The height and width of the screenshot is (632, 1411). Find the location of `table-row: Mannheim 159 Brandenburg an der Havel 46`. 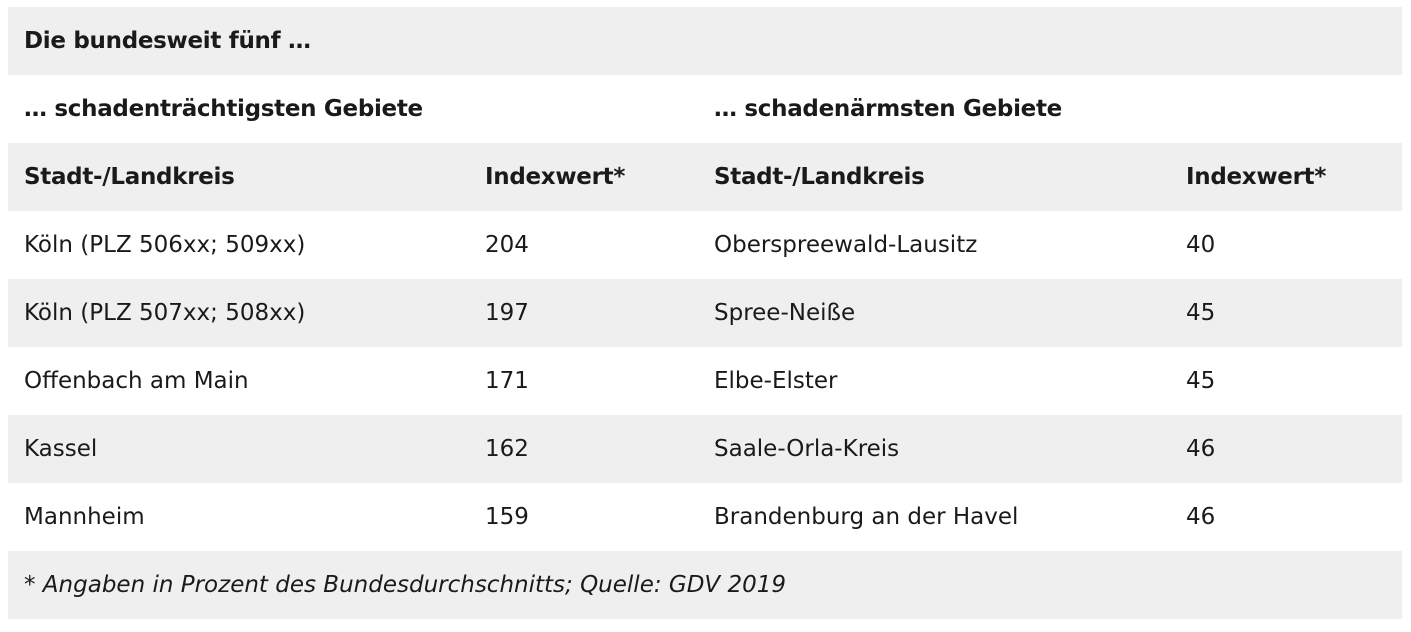

table-row: Mannheim 159 Brandenburg an der Havel 46 is located at coordinates (705, 517).